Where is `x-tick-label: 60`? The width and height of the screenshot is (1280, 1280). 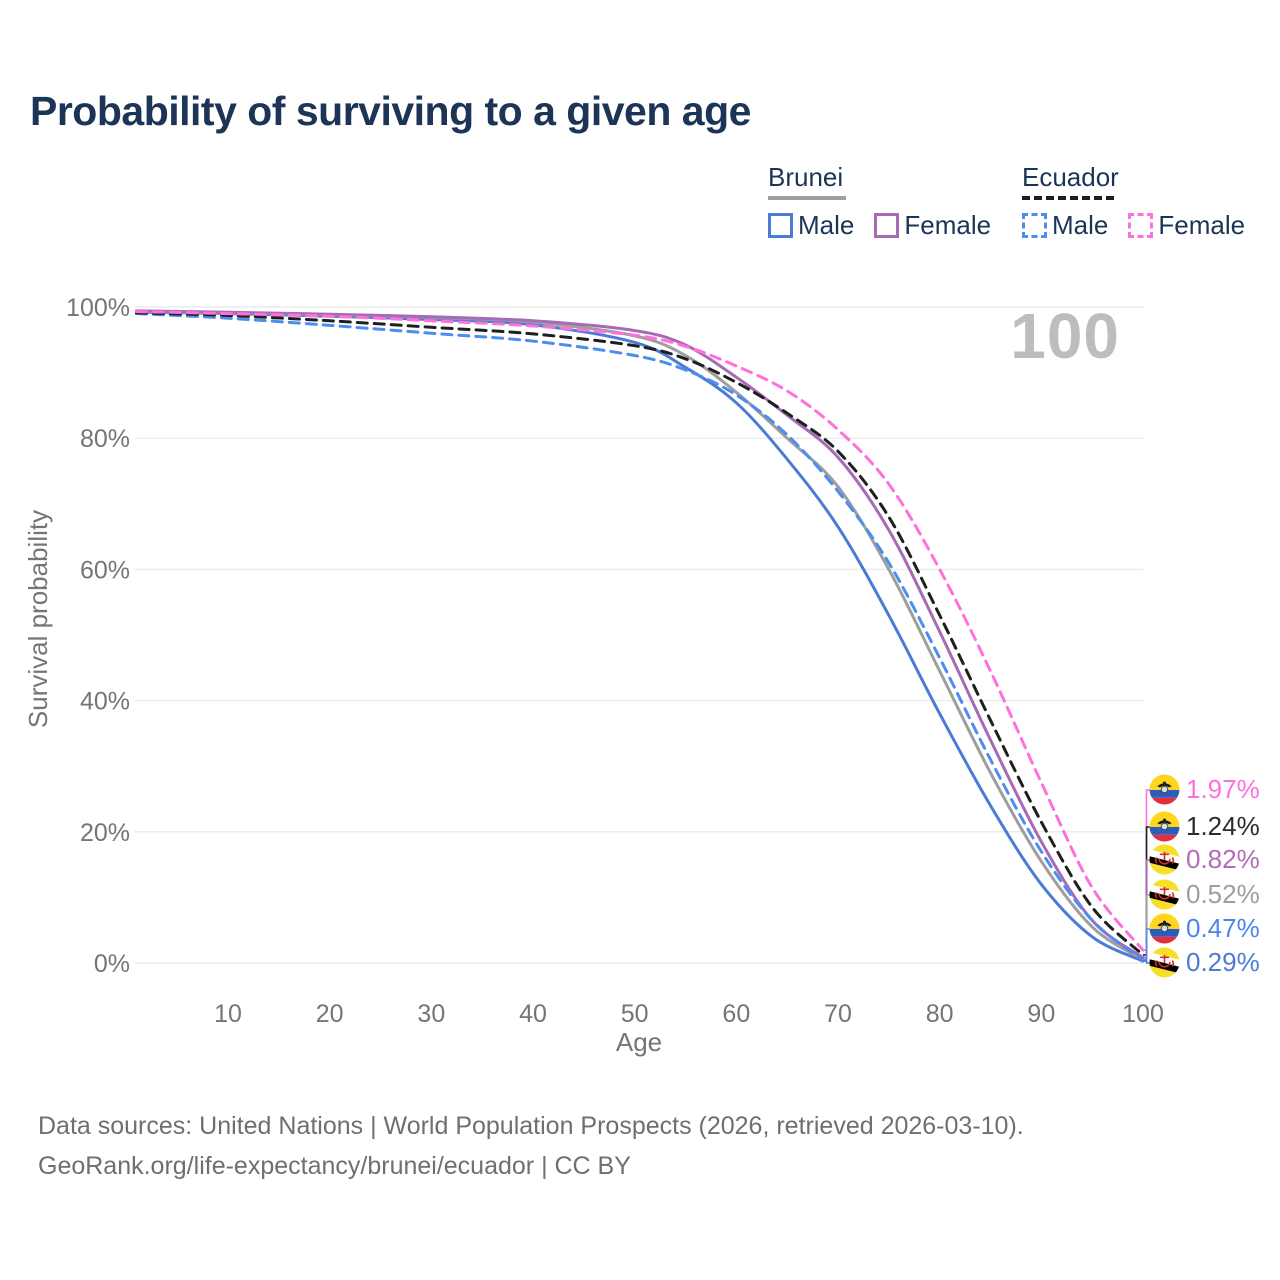 x-tick-label: 60 is located at coordinates (736, 1014).